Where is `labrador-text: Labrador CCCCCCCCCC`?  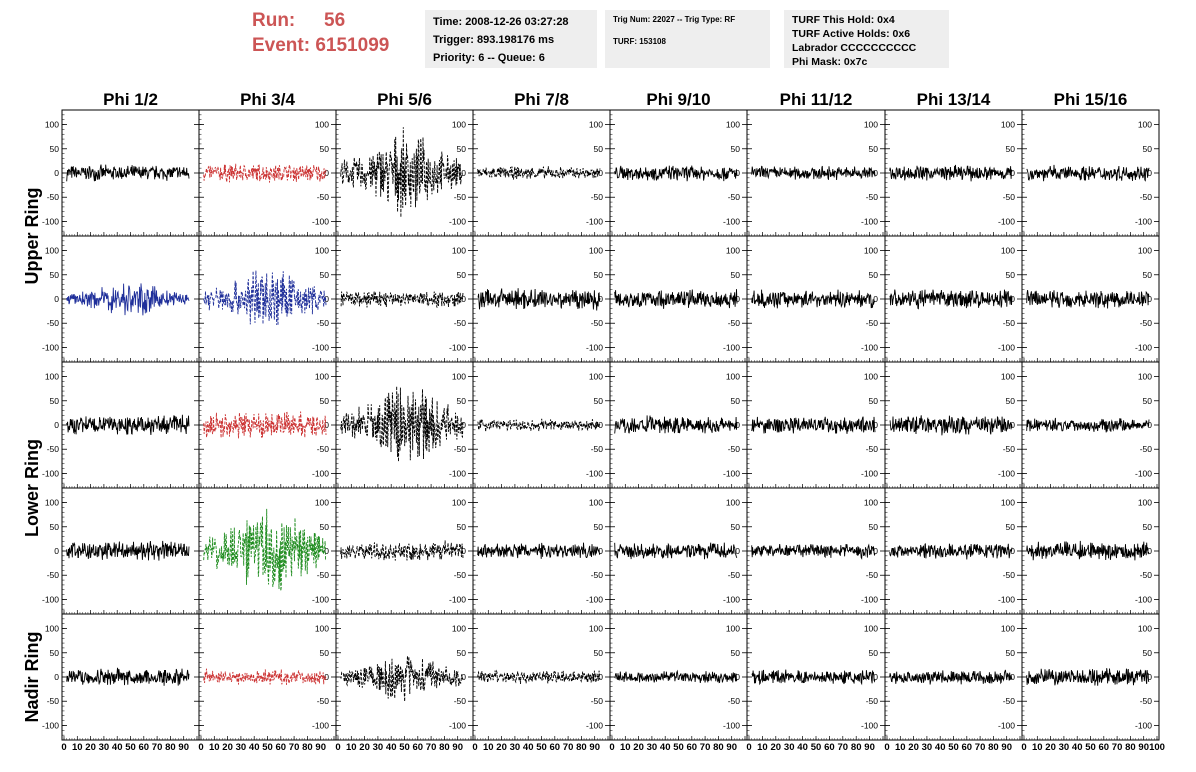
labrador-text: Labrador CCCCCCCCCC is located at coordinates (854, 48).